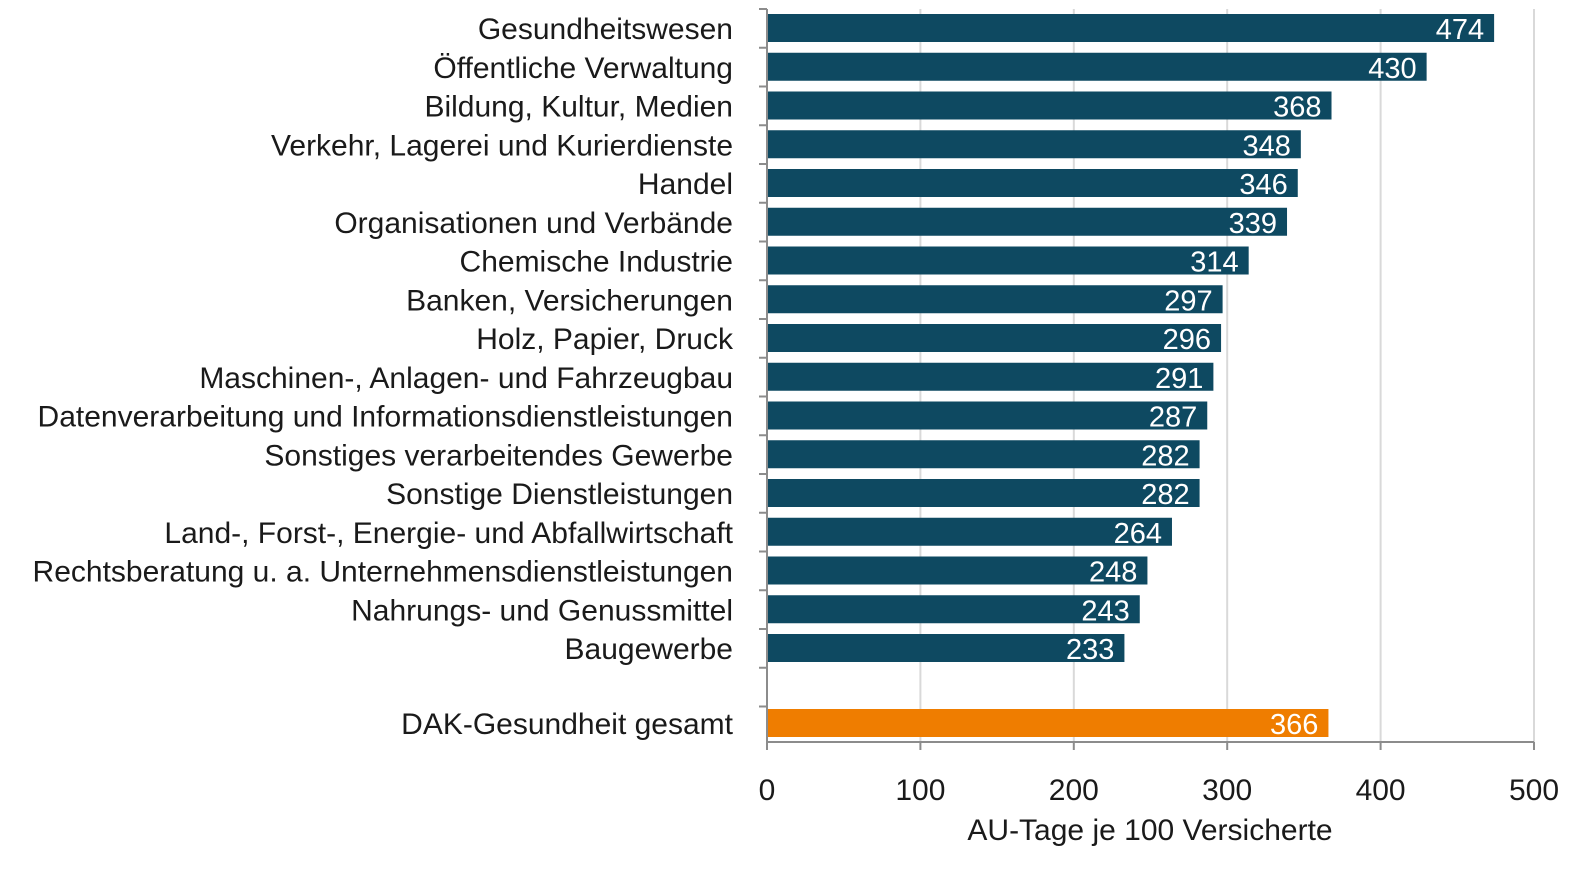 This screenshot has width=1587, height=877. Describe the element at coordinates (1214, 263) in the screenshot. I see `bar-value-label: 314` at that location.